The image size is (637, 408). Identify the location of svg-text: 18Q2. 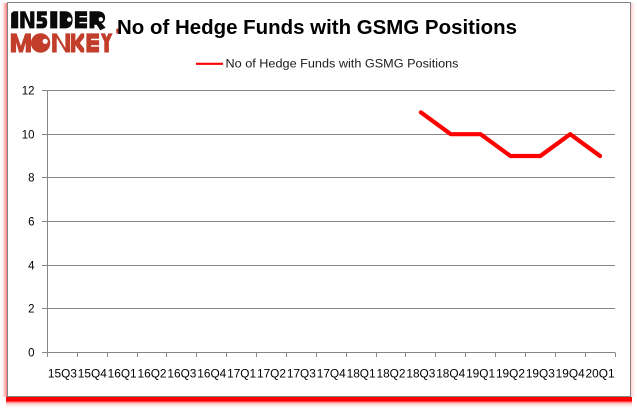
(390, 375).